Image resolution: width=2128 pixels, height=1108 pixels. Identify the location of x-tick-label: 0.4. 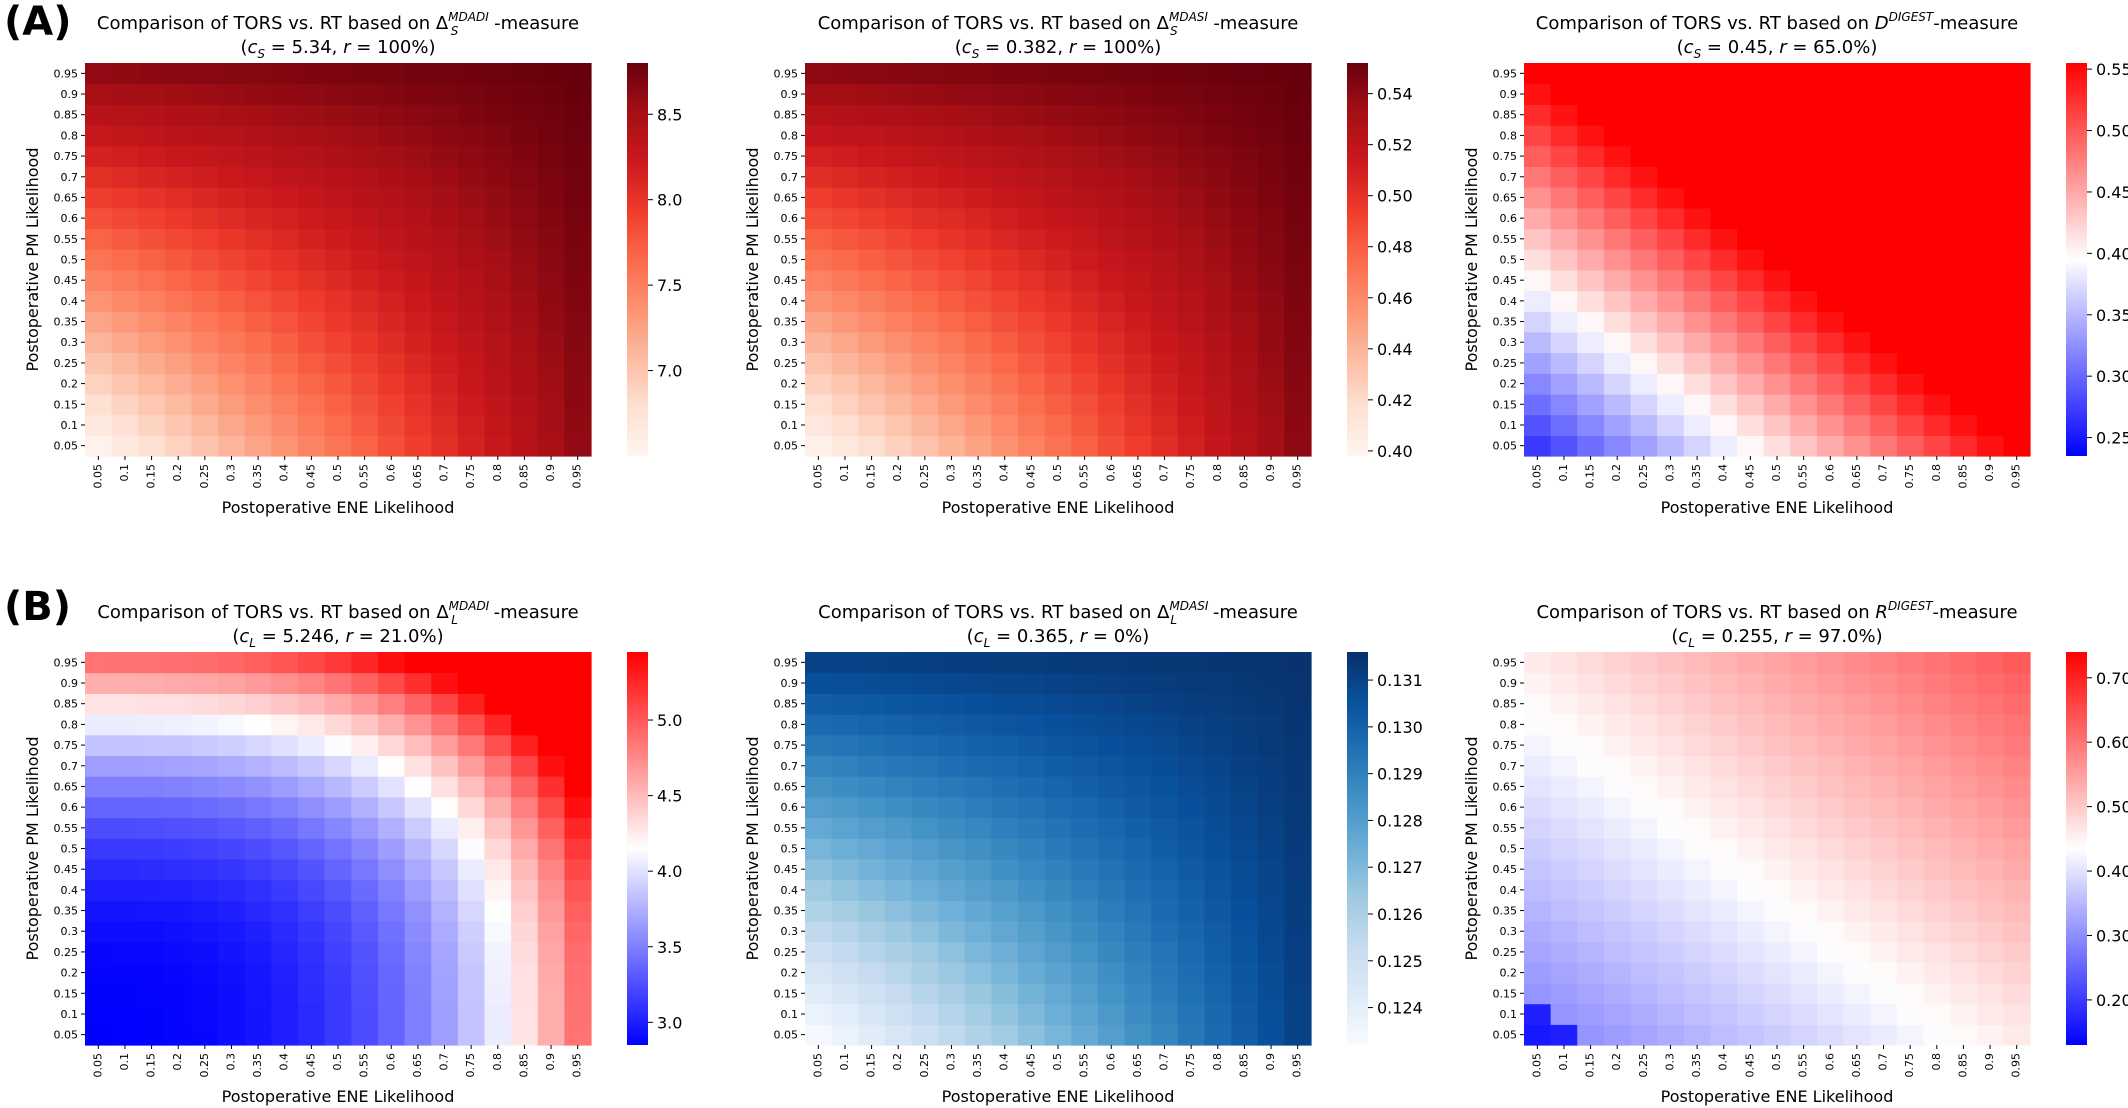
(1723, 1062).